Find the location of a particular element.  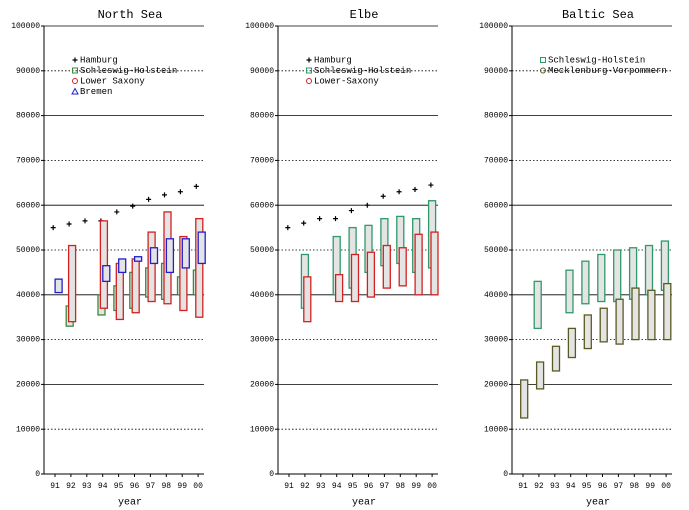

legend-label: Bremen is located at coordinates (96, 92).